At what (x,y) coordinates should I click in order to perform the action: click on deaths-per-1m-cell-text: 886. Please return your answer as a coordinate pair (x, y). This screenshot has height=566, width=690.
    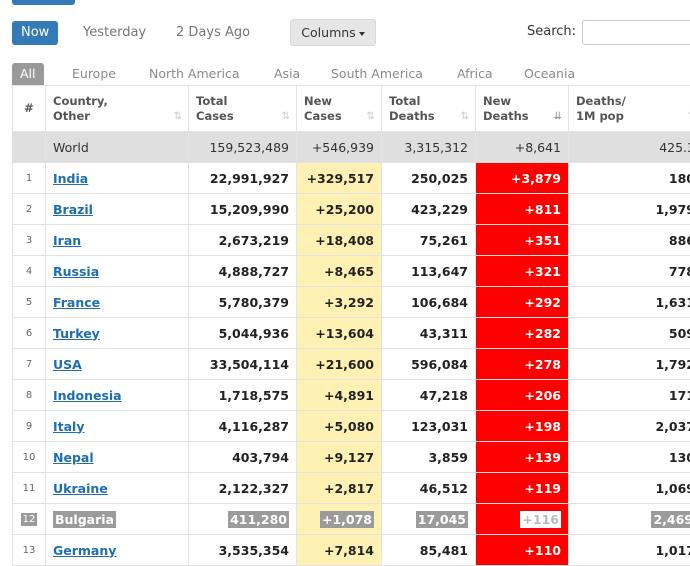
    Looking at the image, I should click on (679, 240).